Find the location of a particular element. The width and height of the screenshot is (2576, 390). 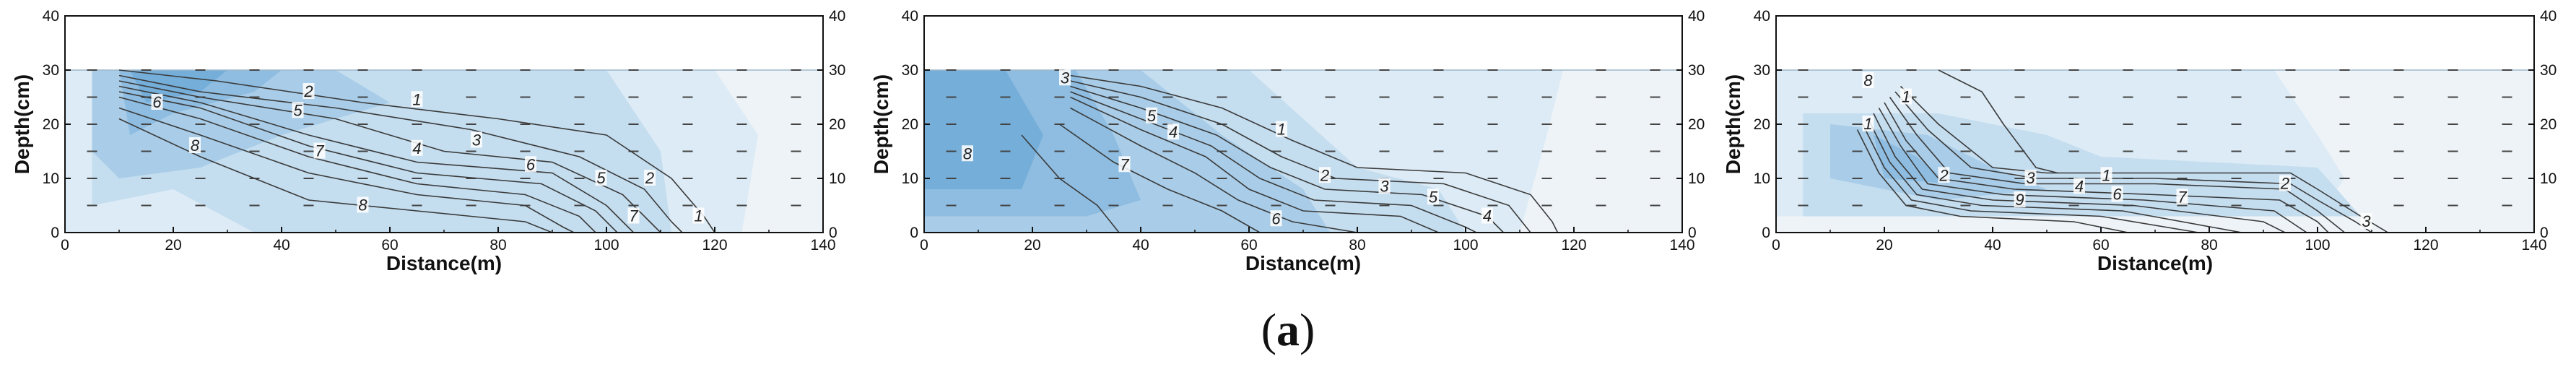

figure-caption: (a) is located at coordinates (1288, 329).